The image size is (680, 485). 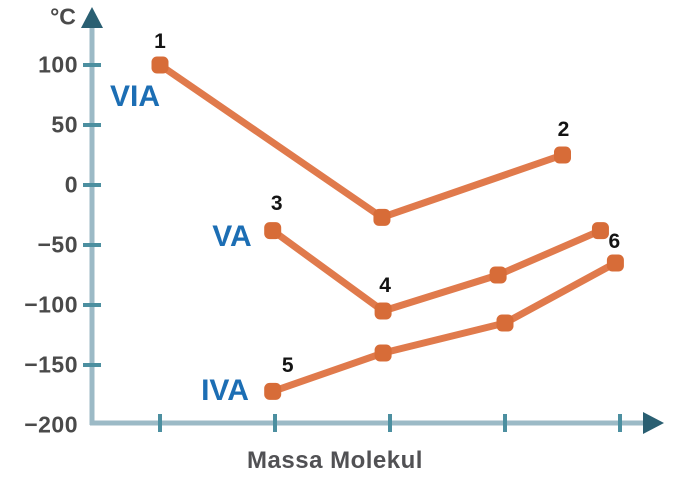 What do you see at coordinates (385, 285) in the screenshot?
I see `point-number-label: 4` at bounding box center [385, 285].